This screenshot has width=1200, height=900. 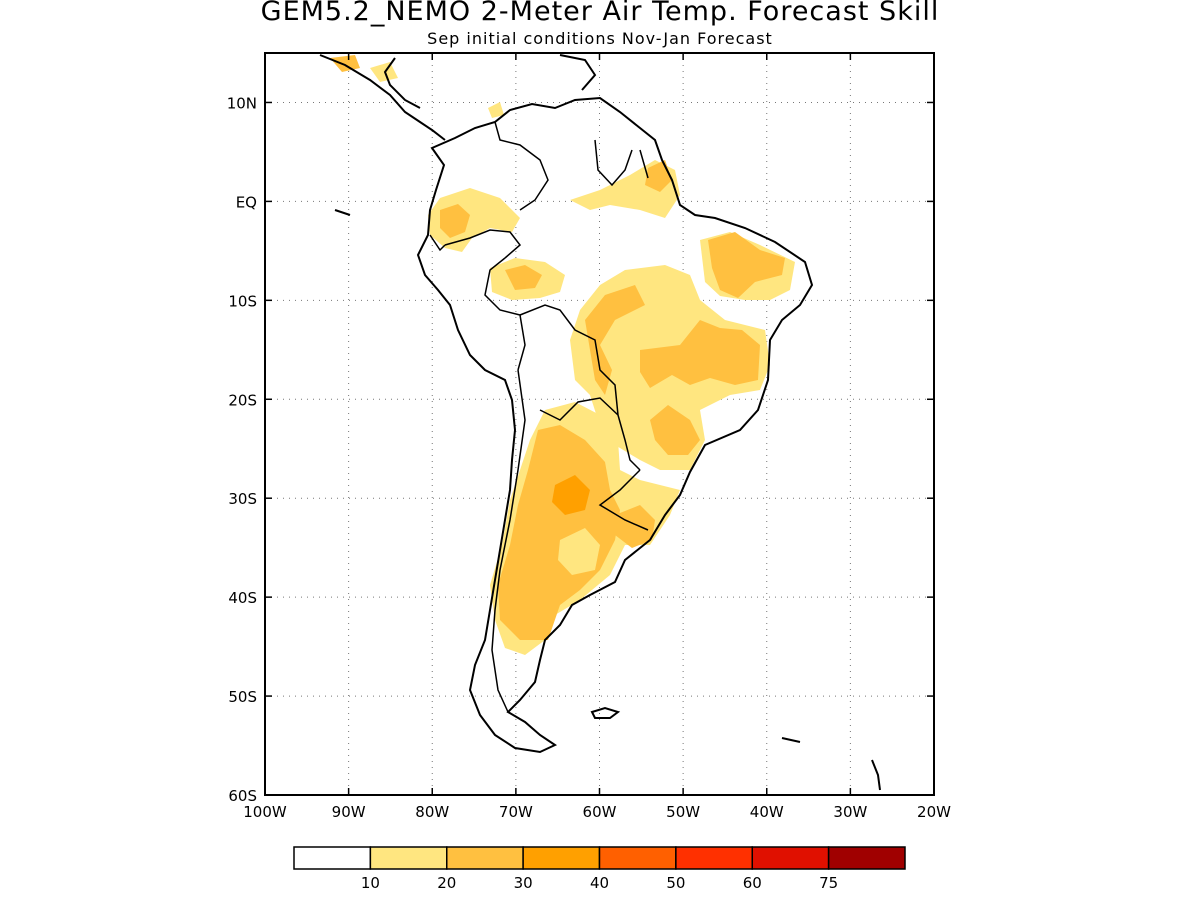 I want to click on sandwich-islands, so click(x=876, y=775).